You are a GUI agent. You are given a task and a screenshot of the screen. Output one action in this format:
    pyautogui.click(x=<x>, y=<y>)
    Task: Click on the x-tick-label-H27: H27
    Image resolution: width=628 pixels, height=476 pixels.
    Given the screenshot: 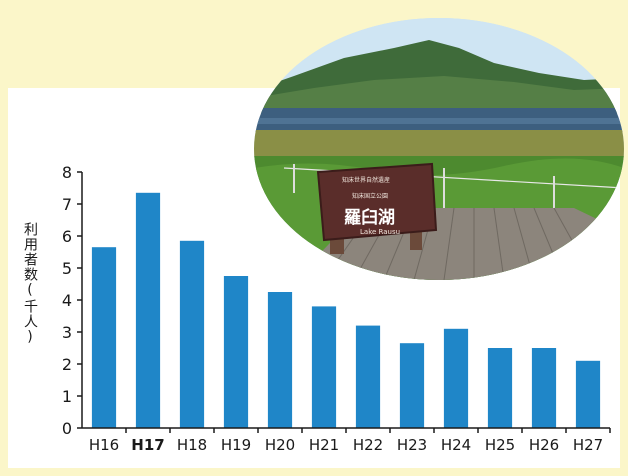 What is the action you would take?
    pyautogui.click(x=588, y=445)
    